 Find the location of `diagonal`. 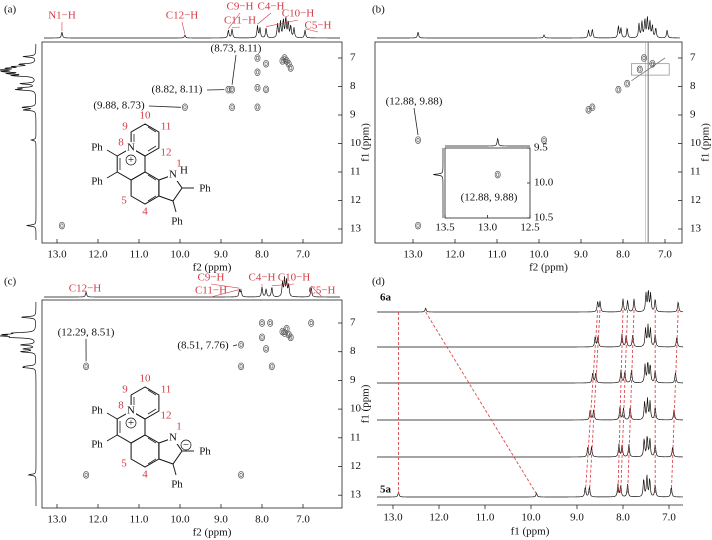

diagonal is located at coordinates (648, 69).